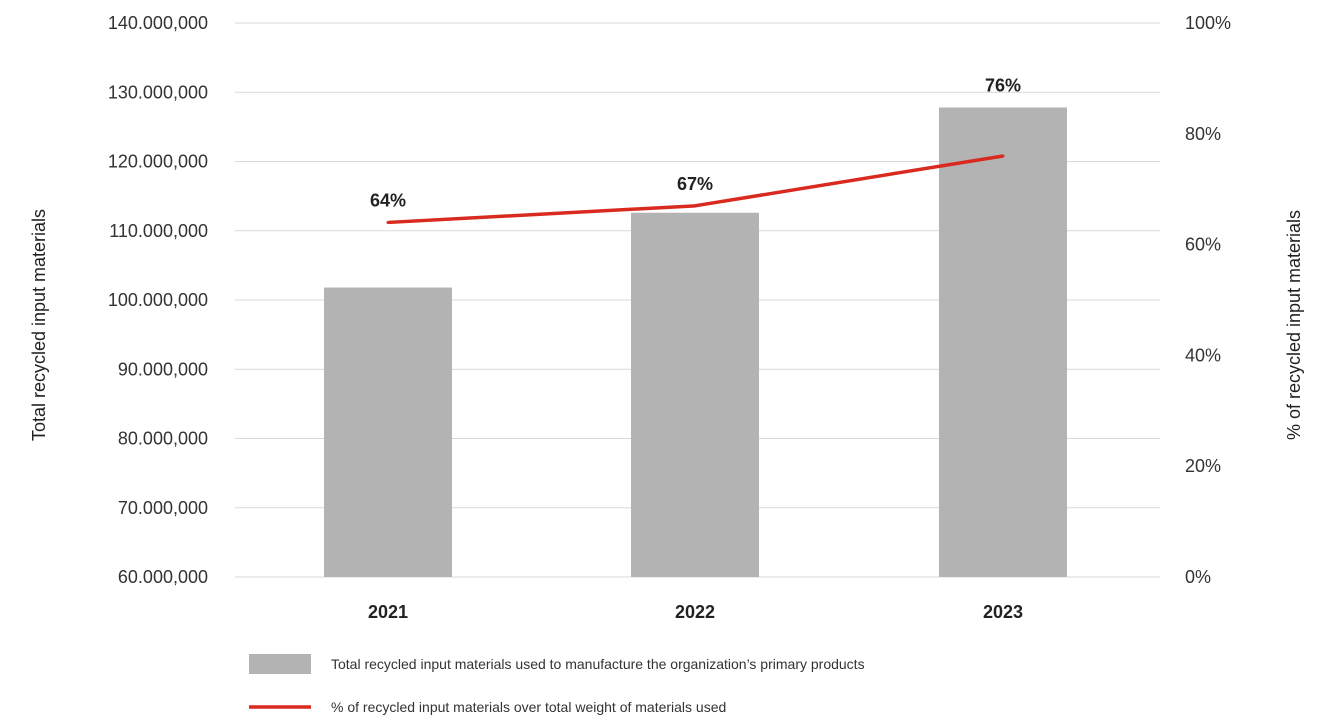  Describe the element at coordinates (1203, 355) in the screenshot. I see `right-tick-label: 40%` at that location.